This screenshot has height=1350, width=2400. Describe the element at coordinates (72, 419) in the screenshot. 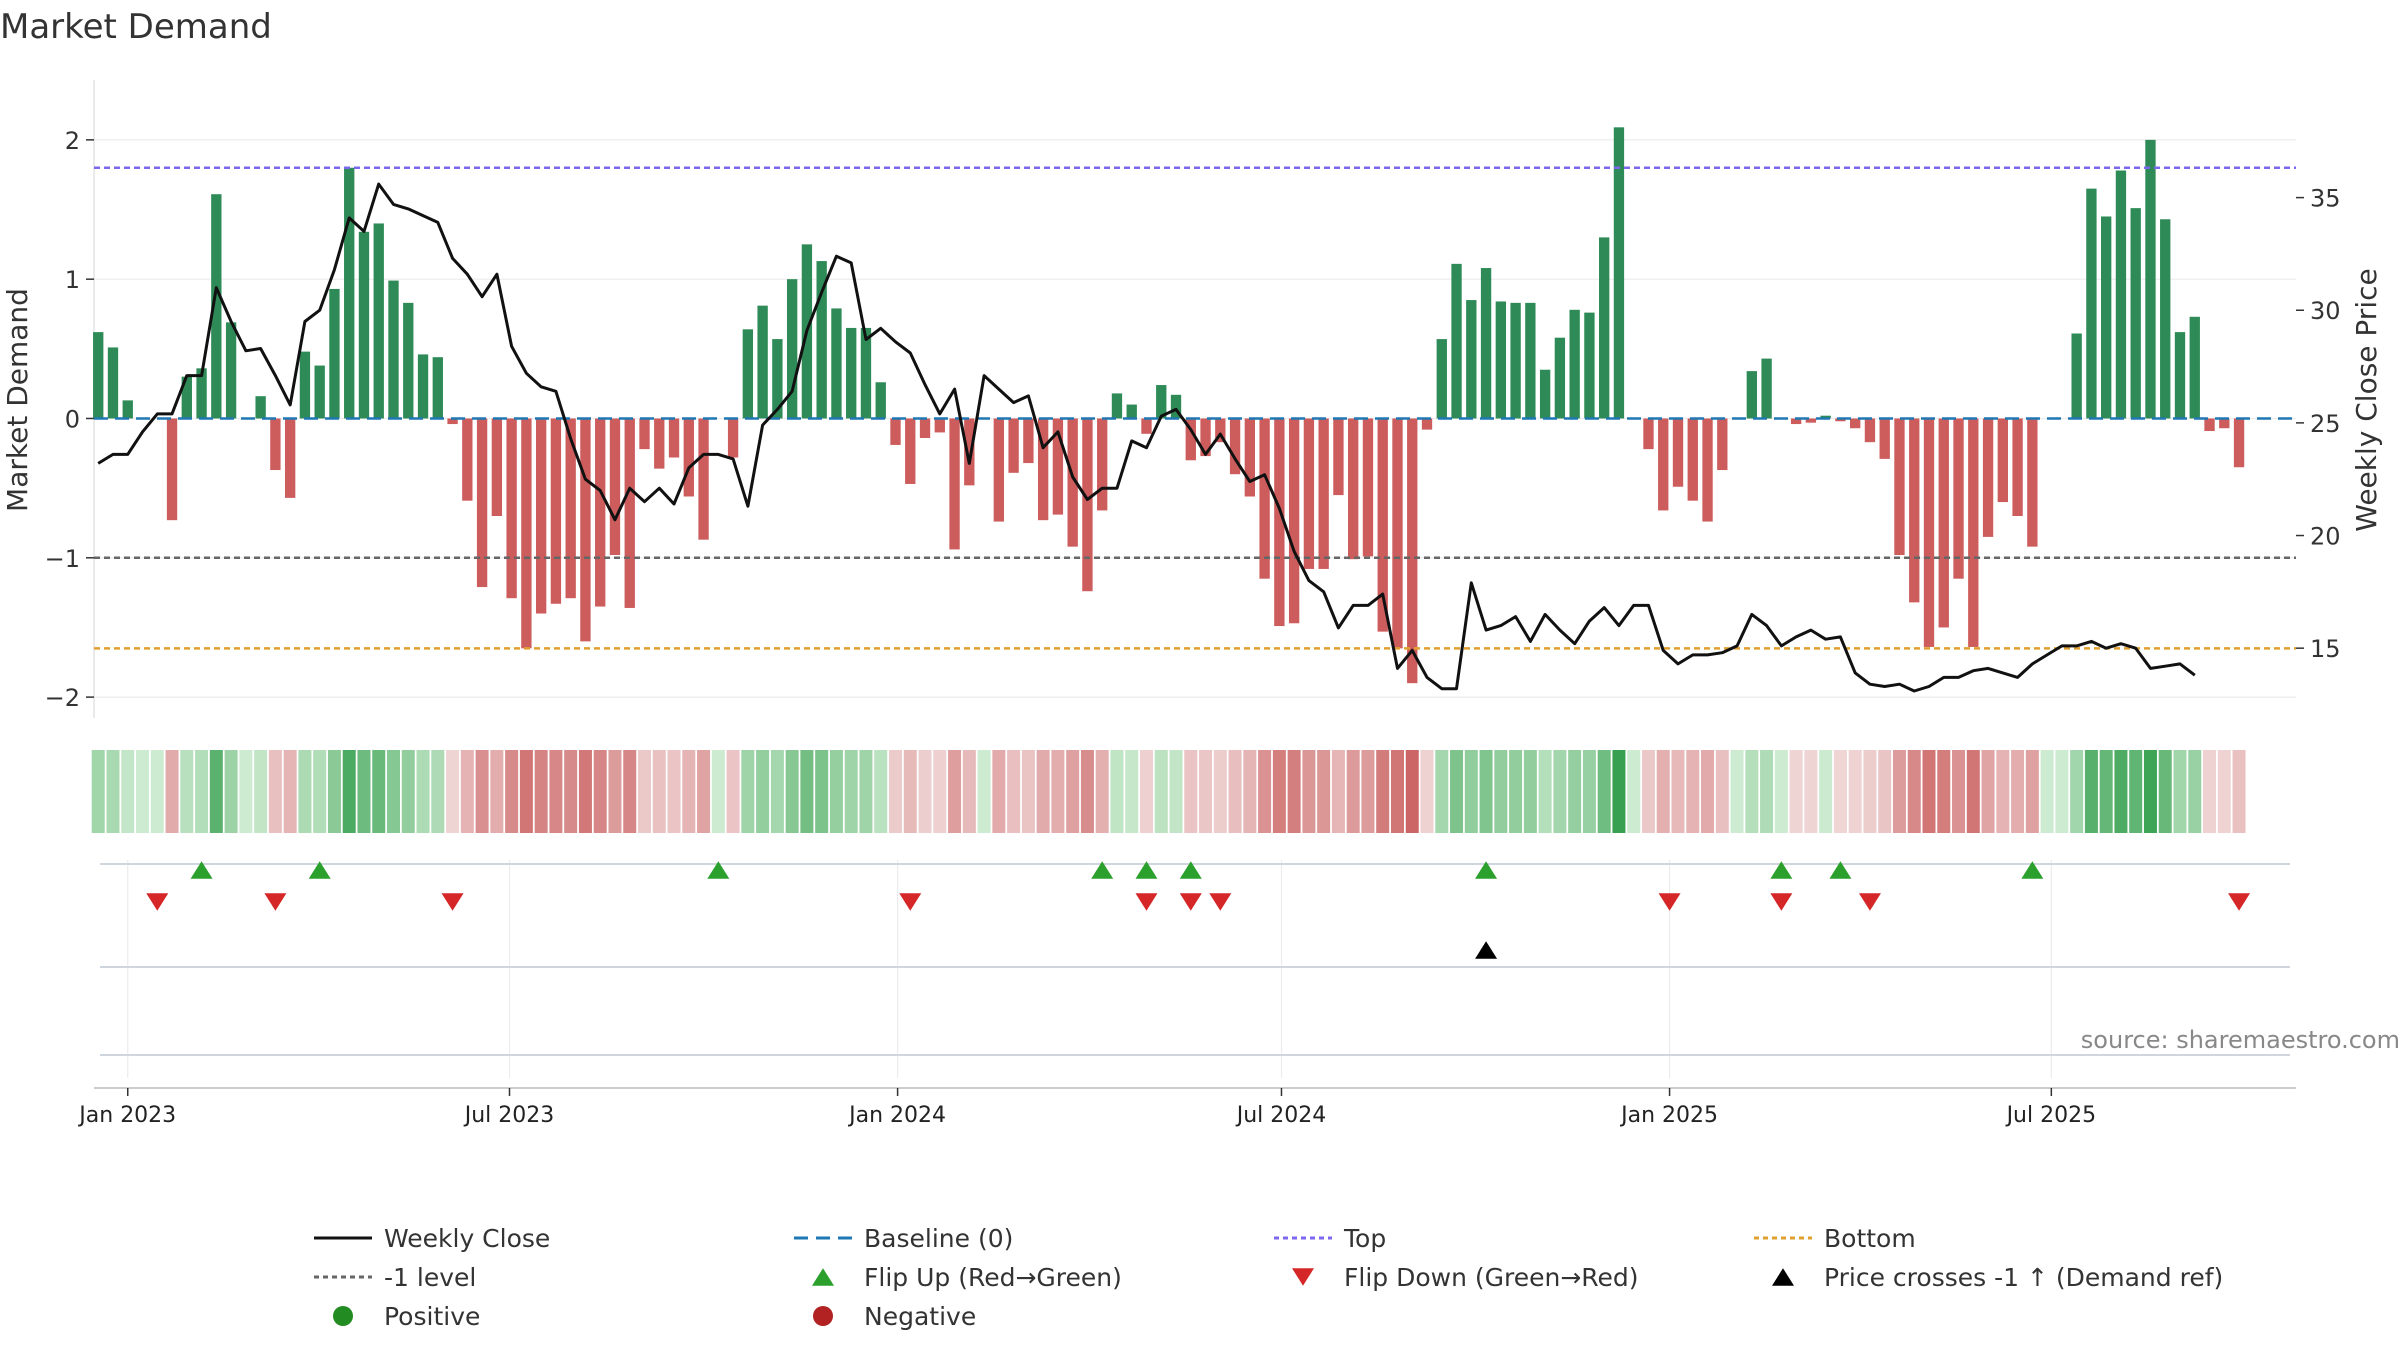

I see `y-tick-label: 0` at that location.